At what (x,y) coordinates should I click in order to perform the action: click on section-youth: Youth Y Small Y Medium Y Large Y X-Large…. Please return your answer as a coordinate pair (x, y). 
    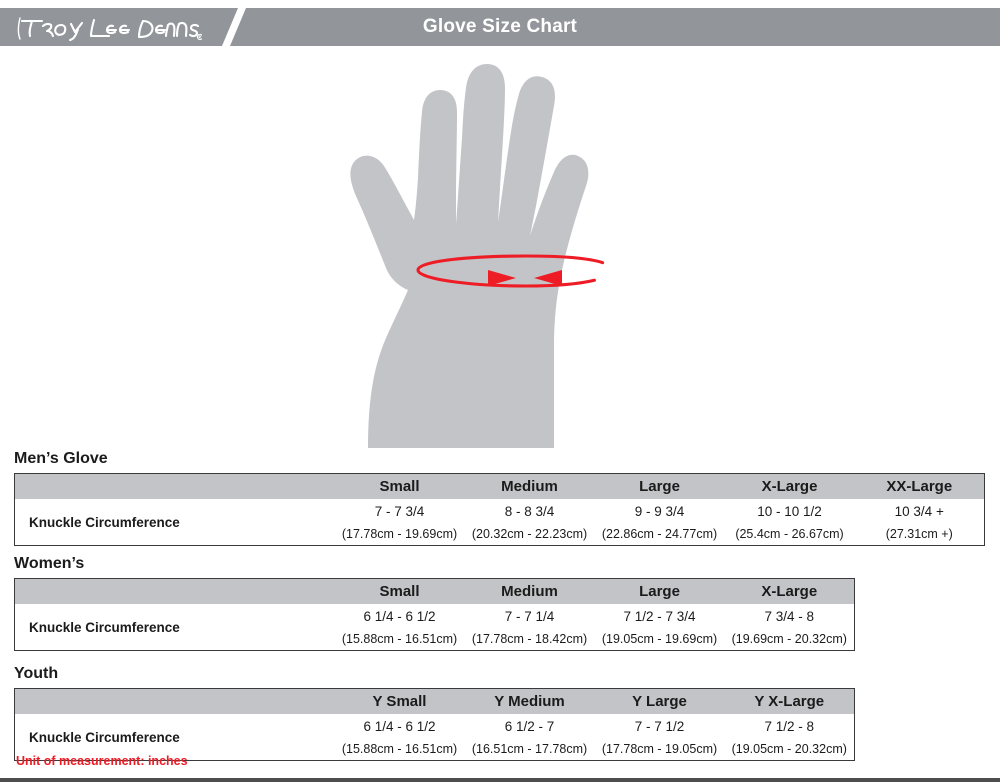
    Looking at the image, I should click on (434, 713).